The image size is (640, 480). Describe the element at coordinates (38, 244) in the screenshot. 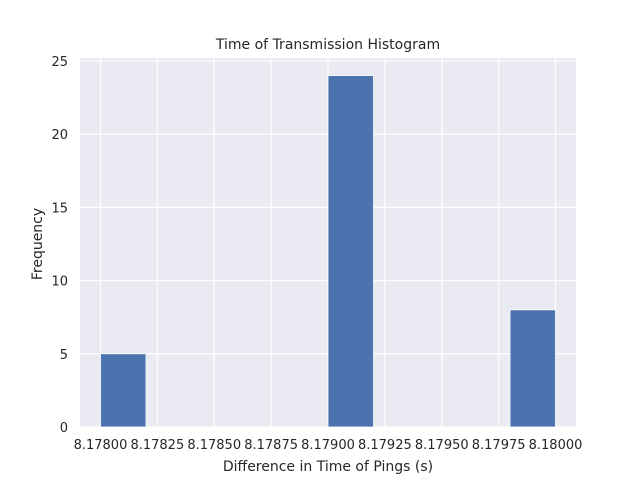

I see `y-axis-label: Frequency` at that location.